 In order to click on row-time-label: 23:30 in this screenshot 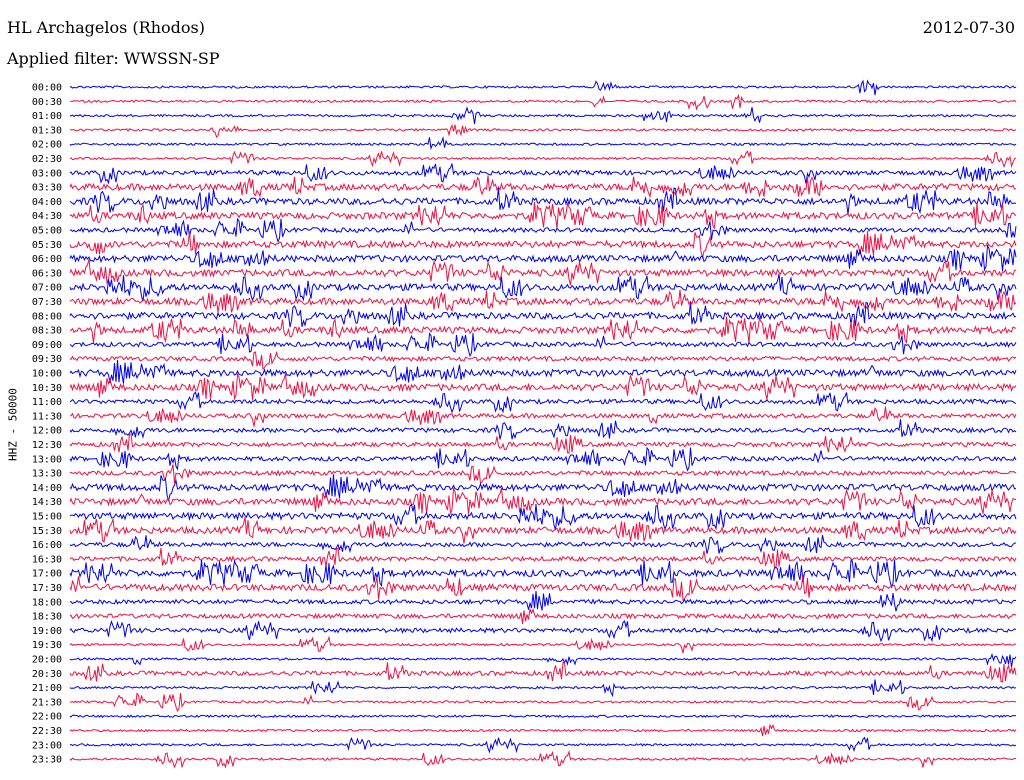, I will do `click(47, 760)`.